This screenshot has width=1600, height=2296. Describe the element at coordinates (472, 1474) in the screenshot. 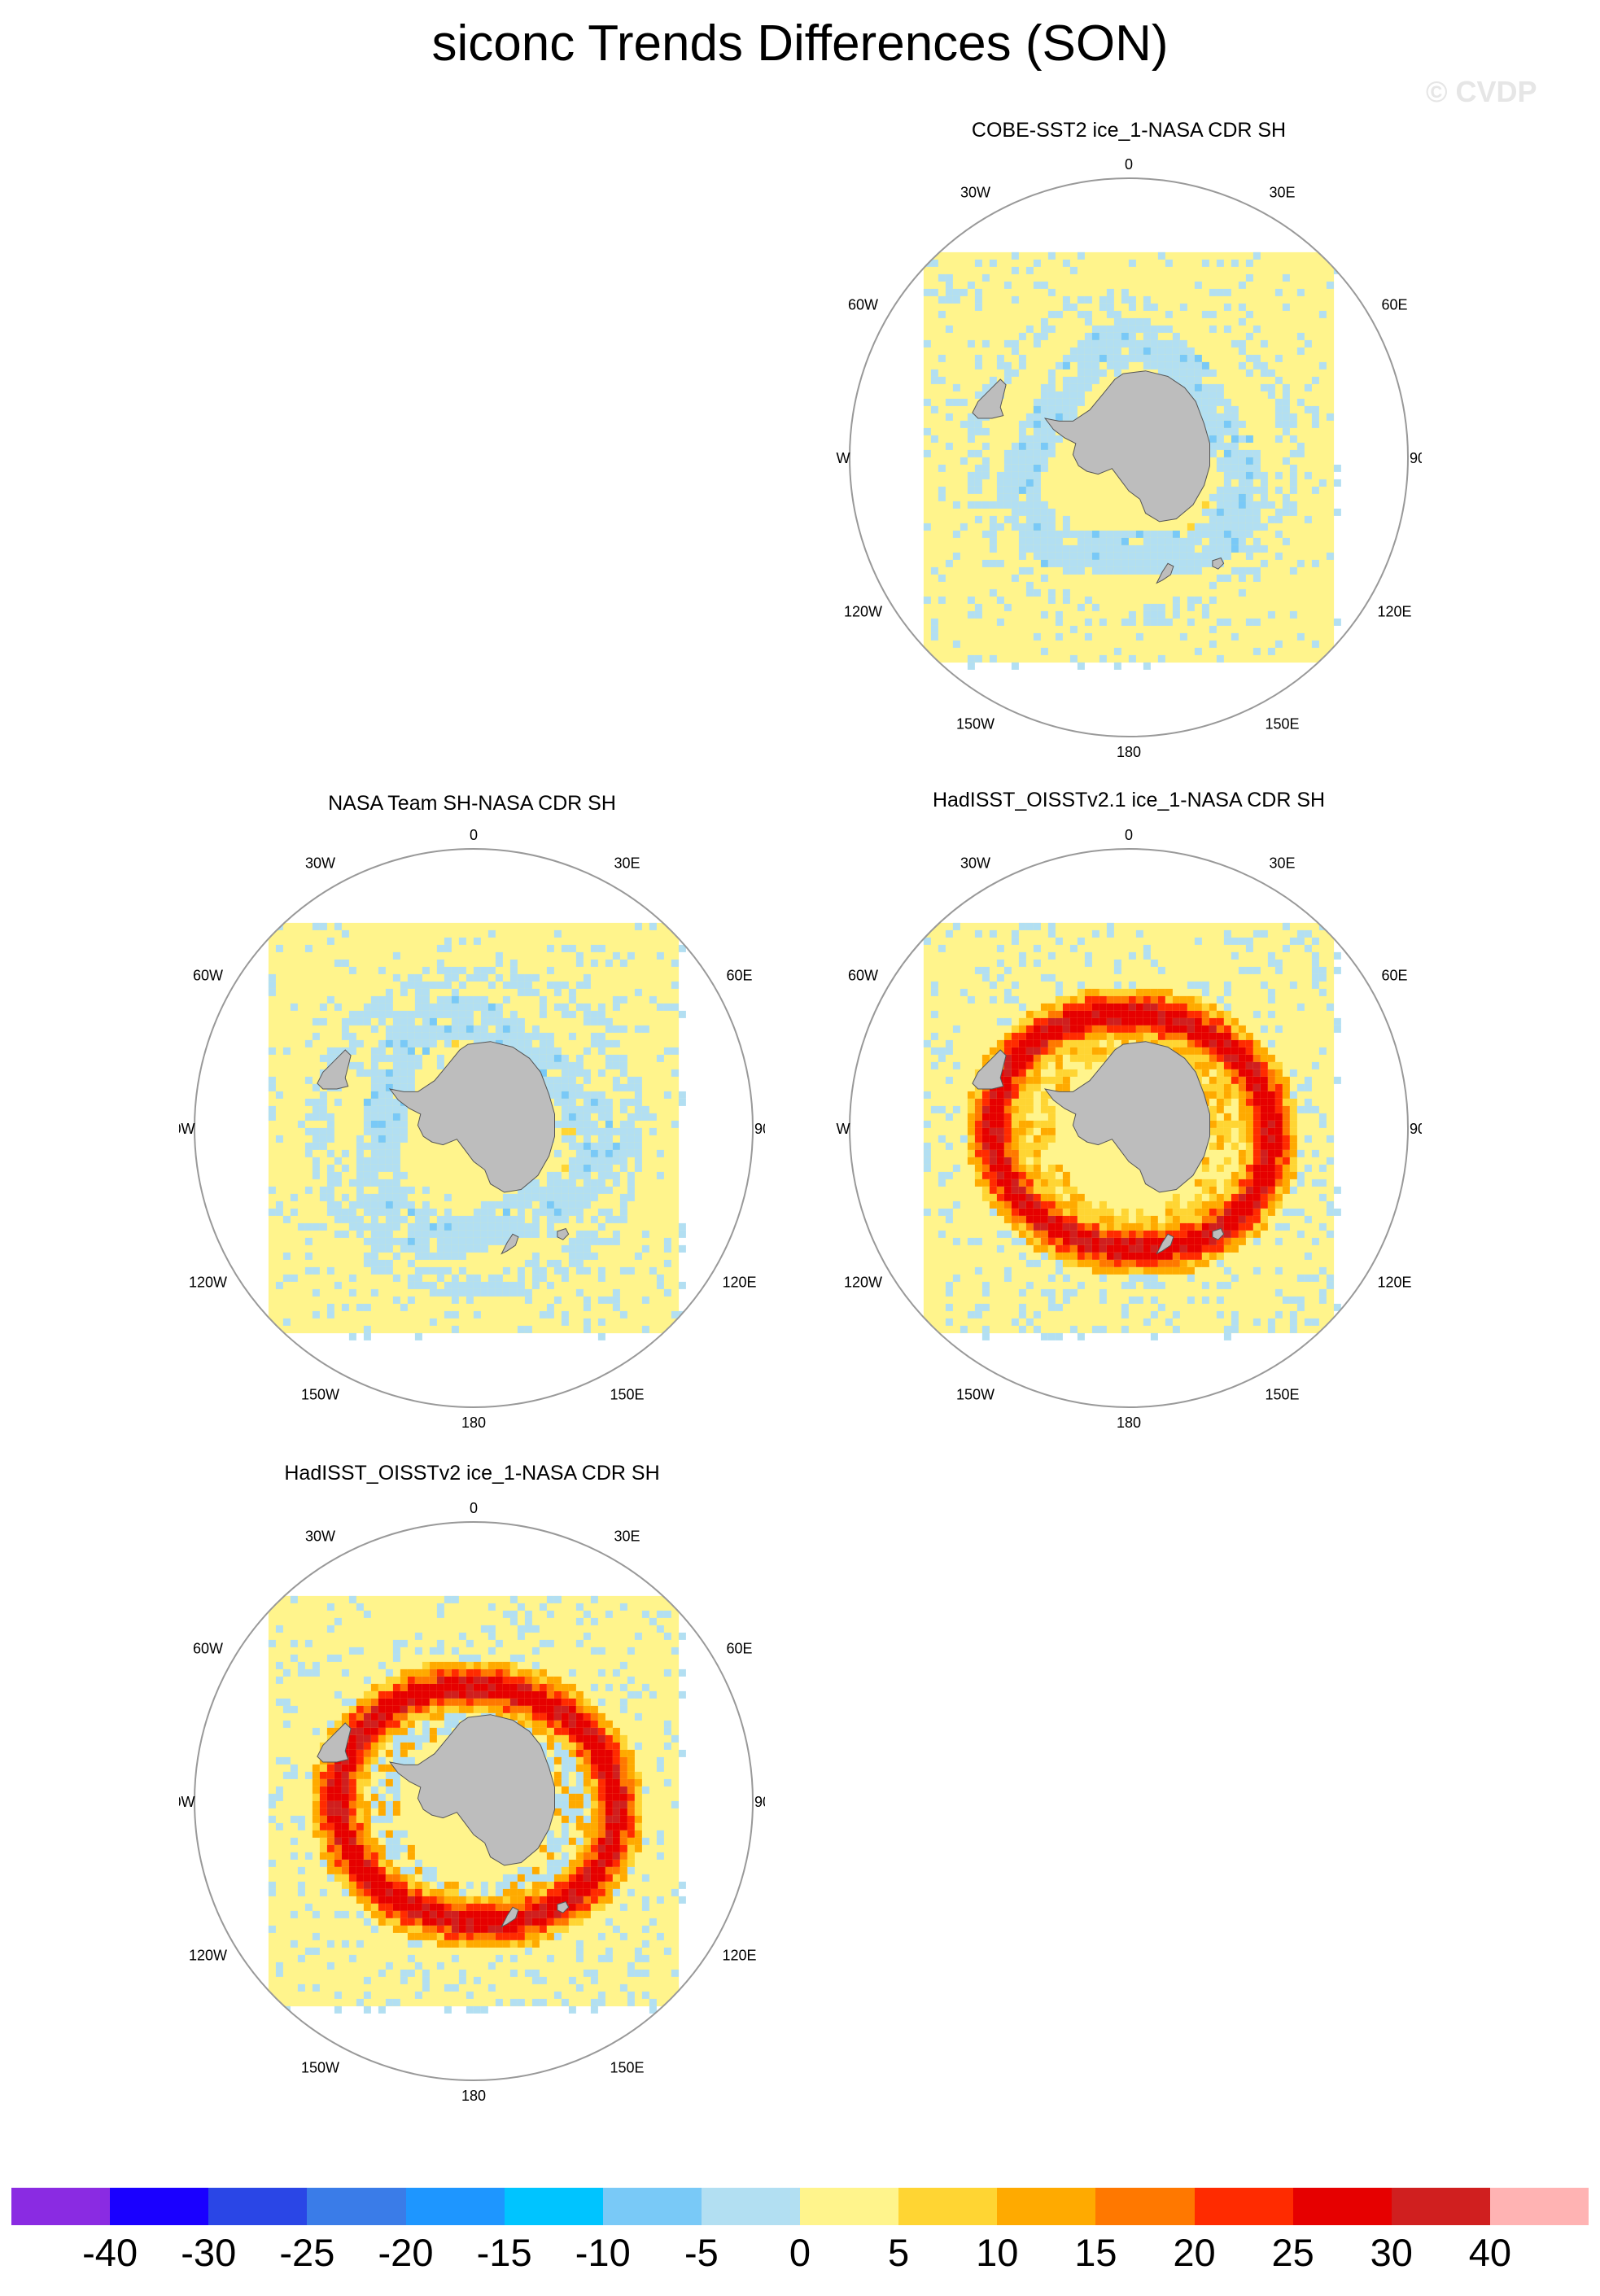

I see `panel-title: HadISST_OISSTv2 ice_1-NASA CDR SH` at that location.